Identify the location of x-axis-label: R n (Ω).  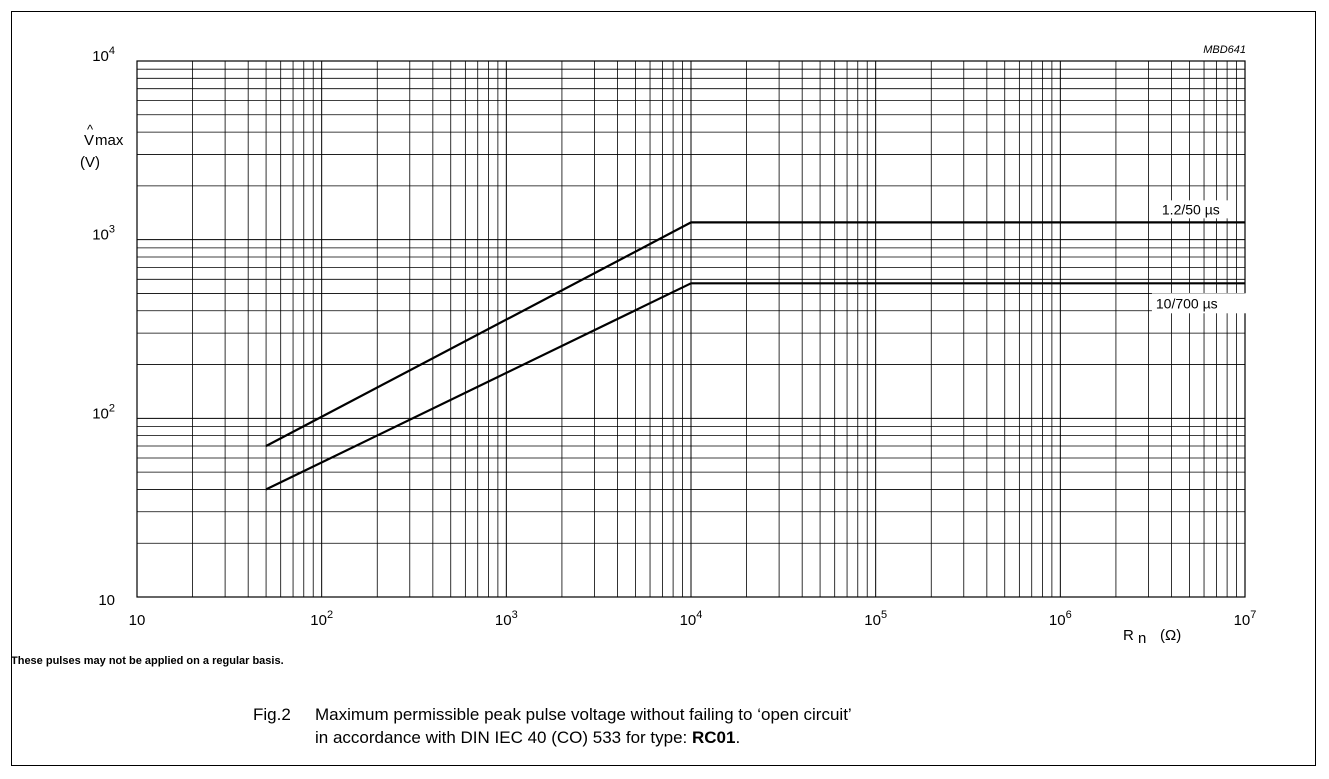
(1152, 637).